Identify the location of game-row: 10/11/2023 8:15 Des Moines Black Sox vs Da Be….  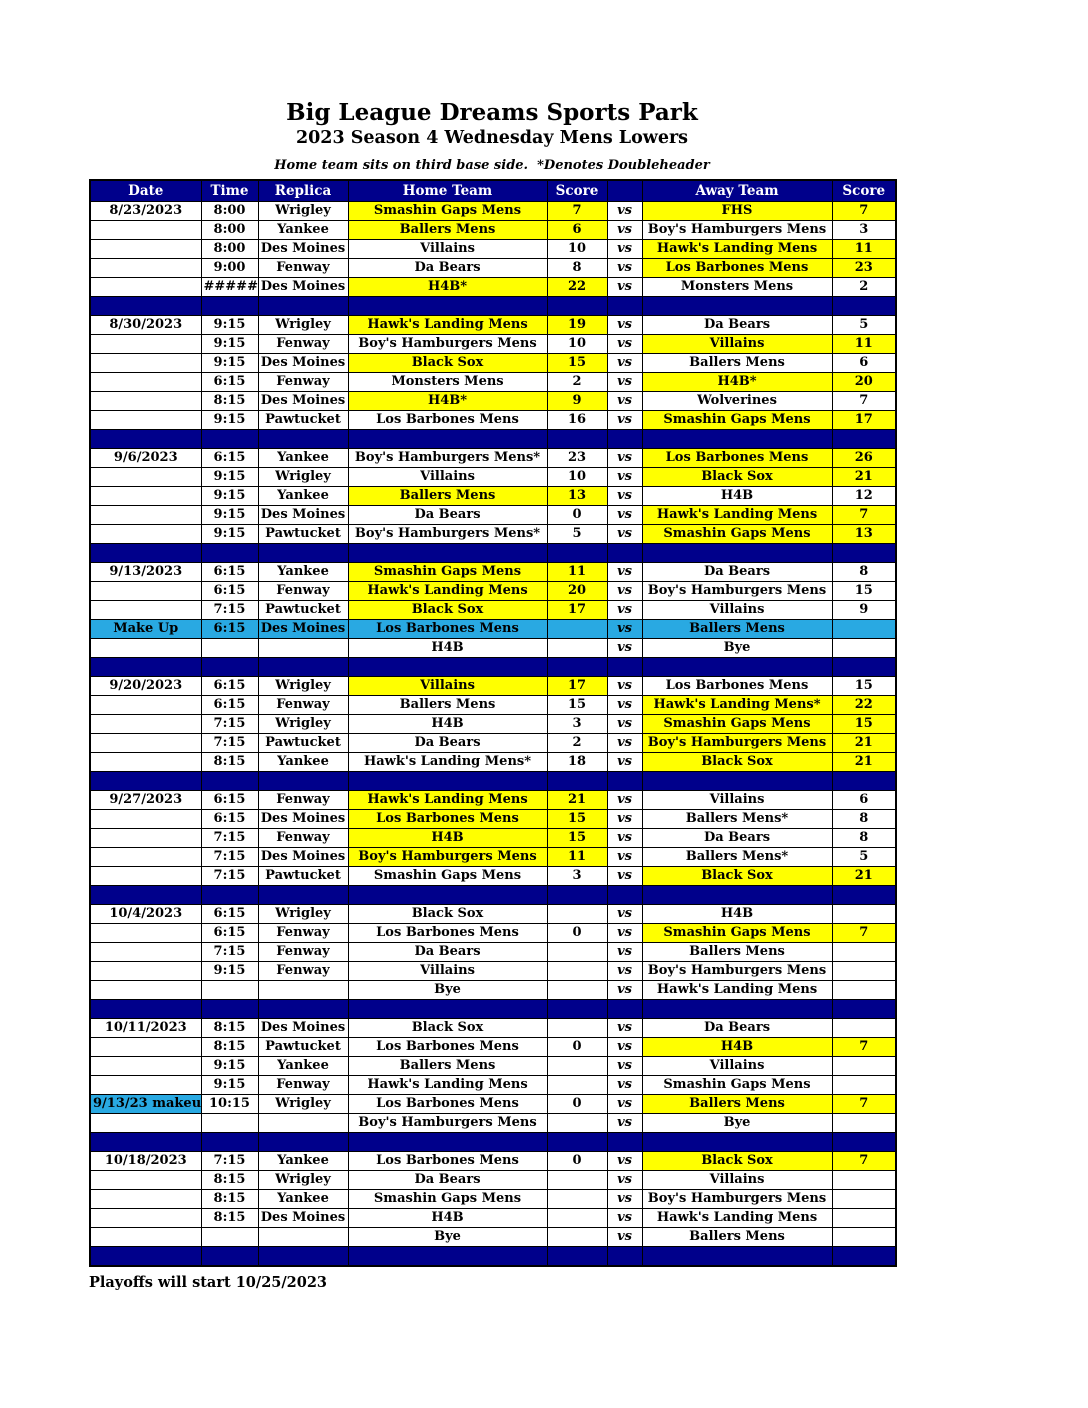
(493, 1027).